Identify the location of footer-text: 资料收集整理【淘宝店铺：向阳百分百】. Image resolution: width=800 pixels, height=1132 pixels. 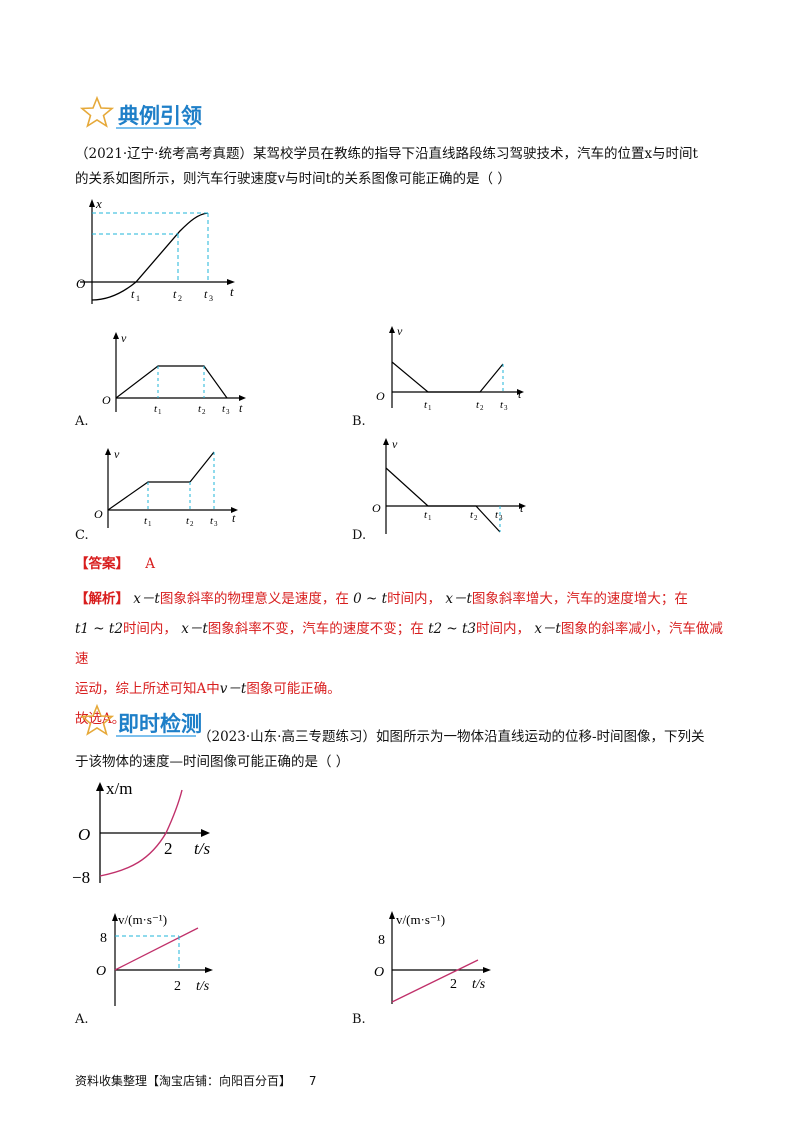
(183, 1081).